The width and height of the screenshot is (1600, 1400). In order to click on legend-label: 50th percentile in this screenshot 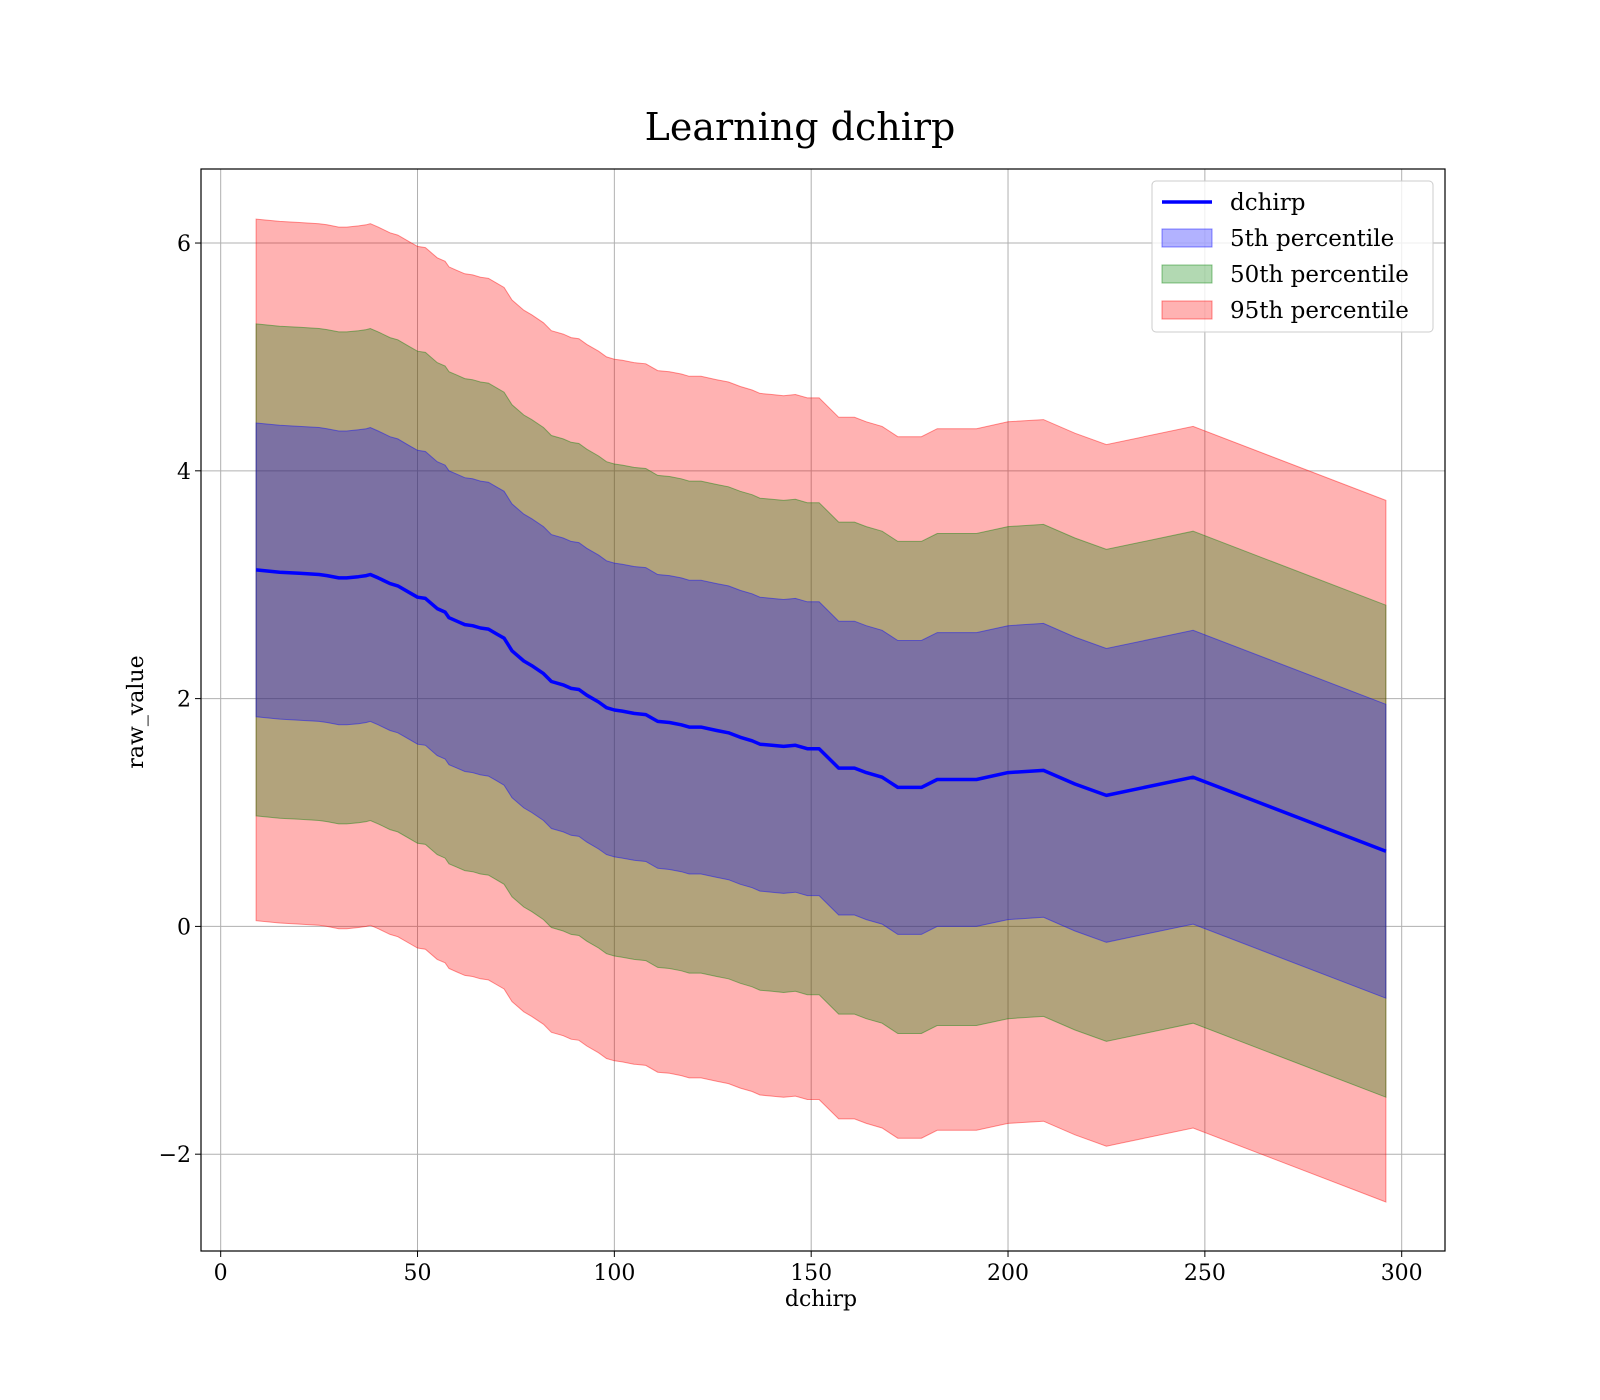, I will do `click(1319, 275)`.